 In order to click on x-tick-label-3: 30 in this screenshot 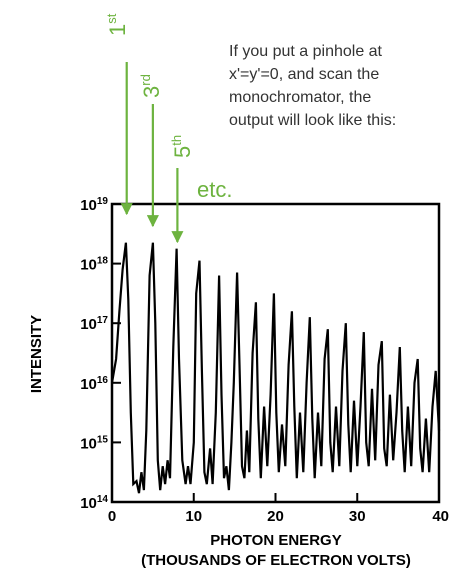, I will do `click(357, 516)`.